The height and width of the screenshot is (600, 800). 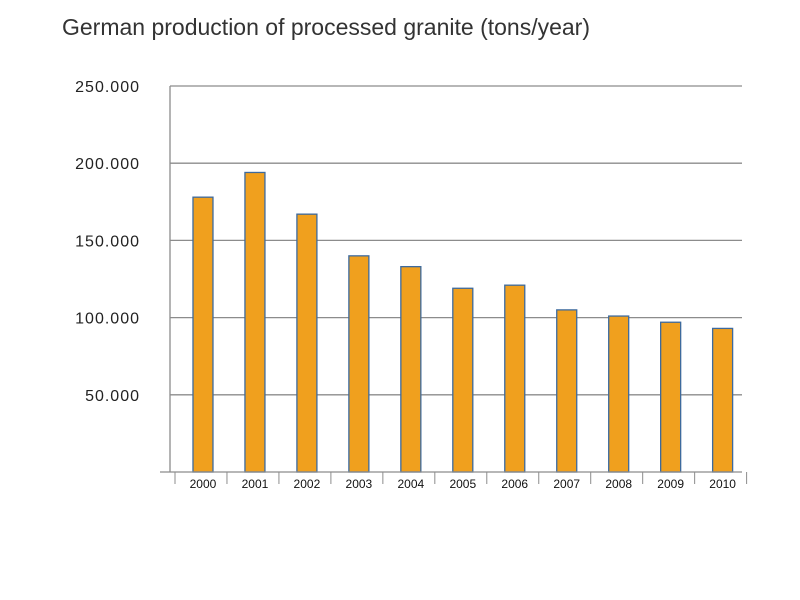 What do you see at coordinates (671, 397) in the screenshot?
I see `bar-2009` at bounding box center [671, 397].